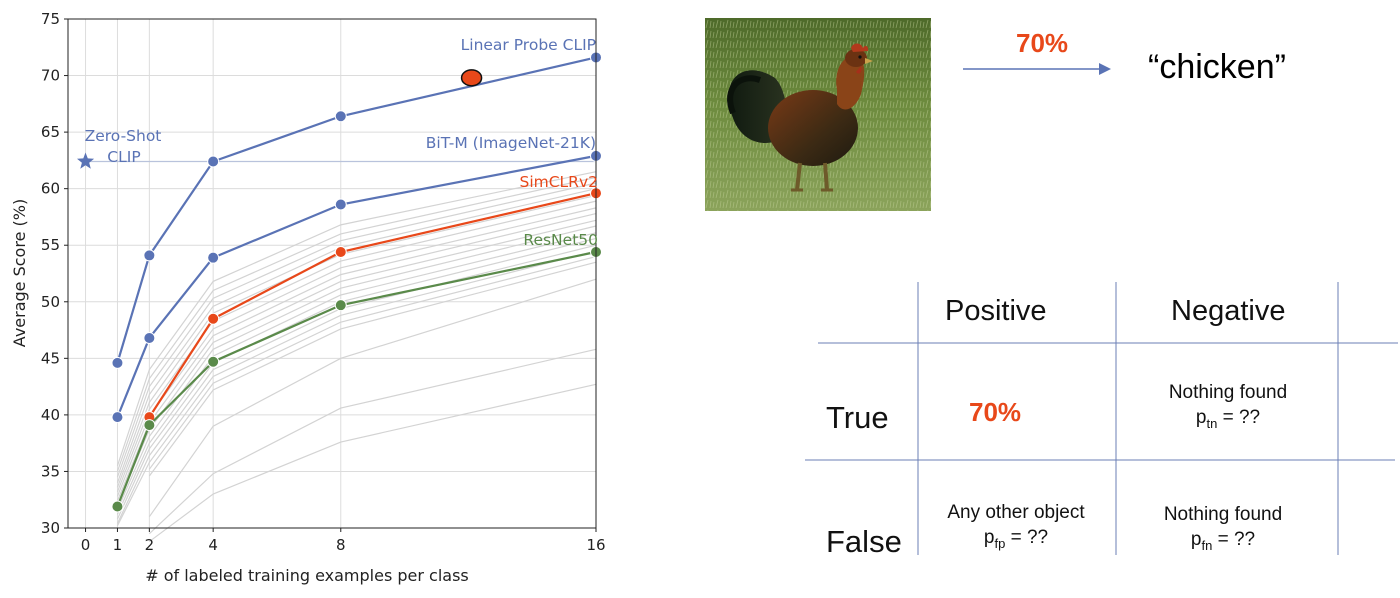 The height and width of the screenshot is (598, 1400). I want to click on false-negative-prob: pfn = ??, so click(1223, 542).